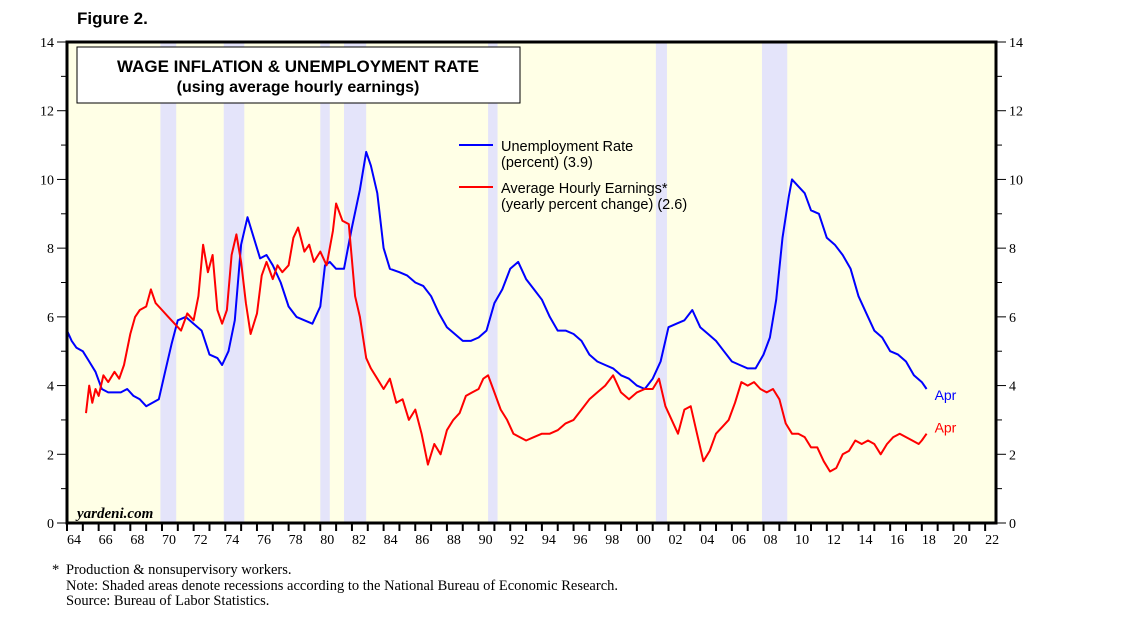 The width and height of the screenshot is (1138, 628). I want to click on x-tick-label: 08, so click(771, 540).